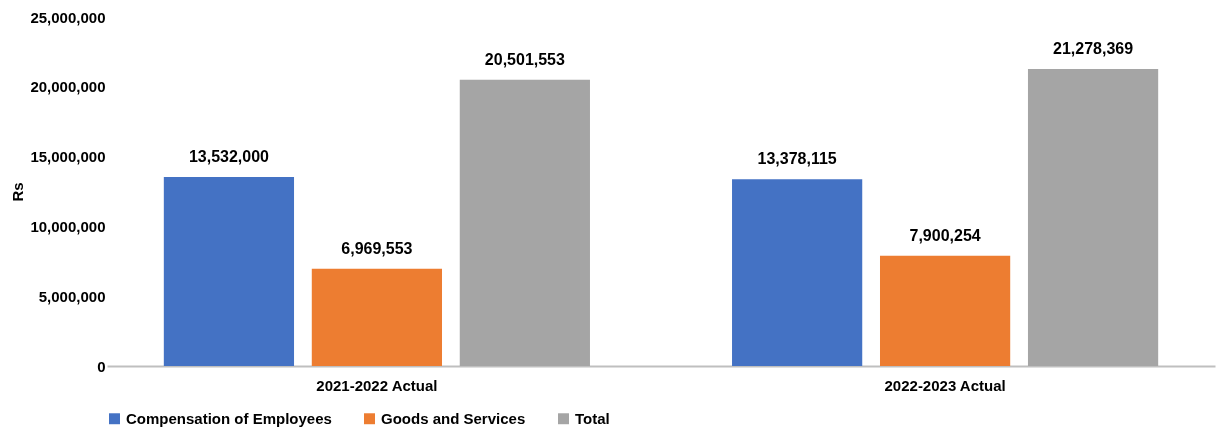  I want to click on data-label: 13,378,115, so click(797, 159).